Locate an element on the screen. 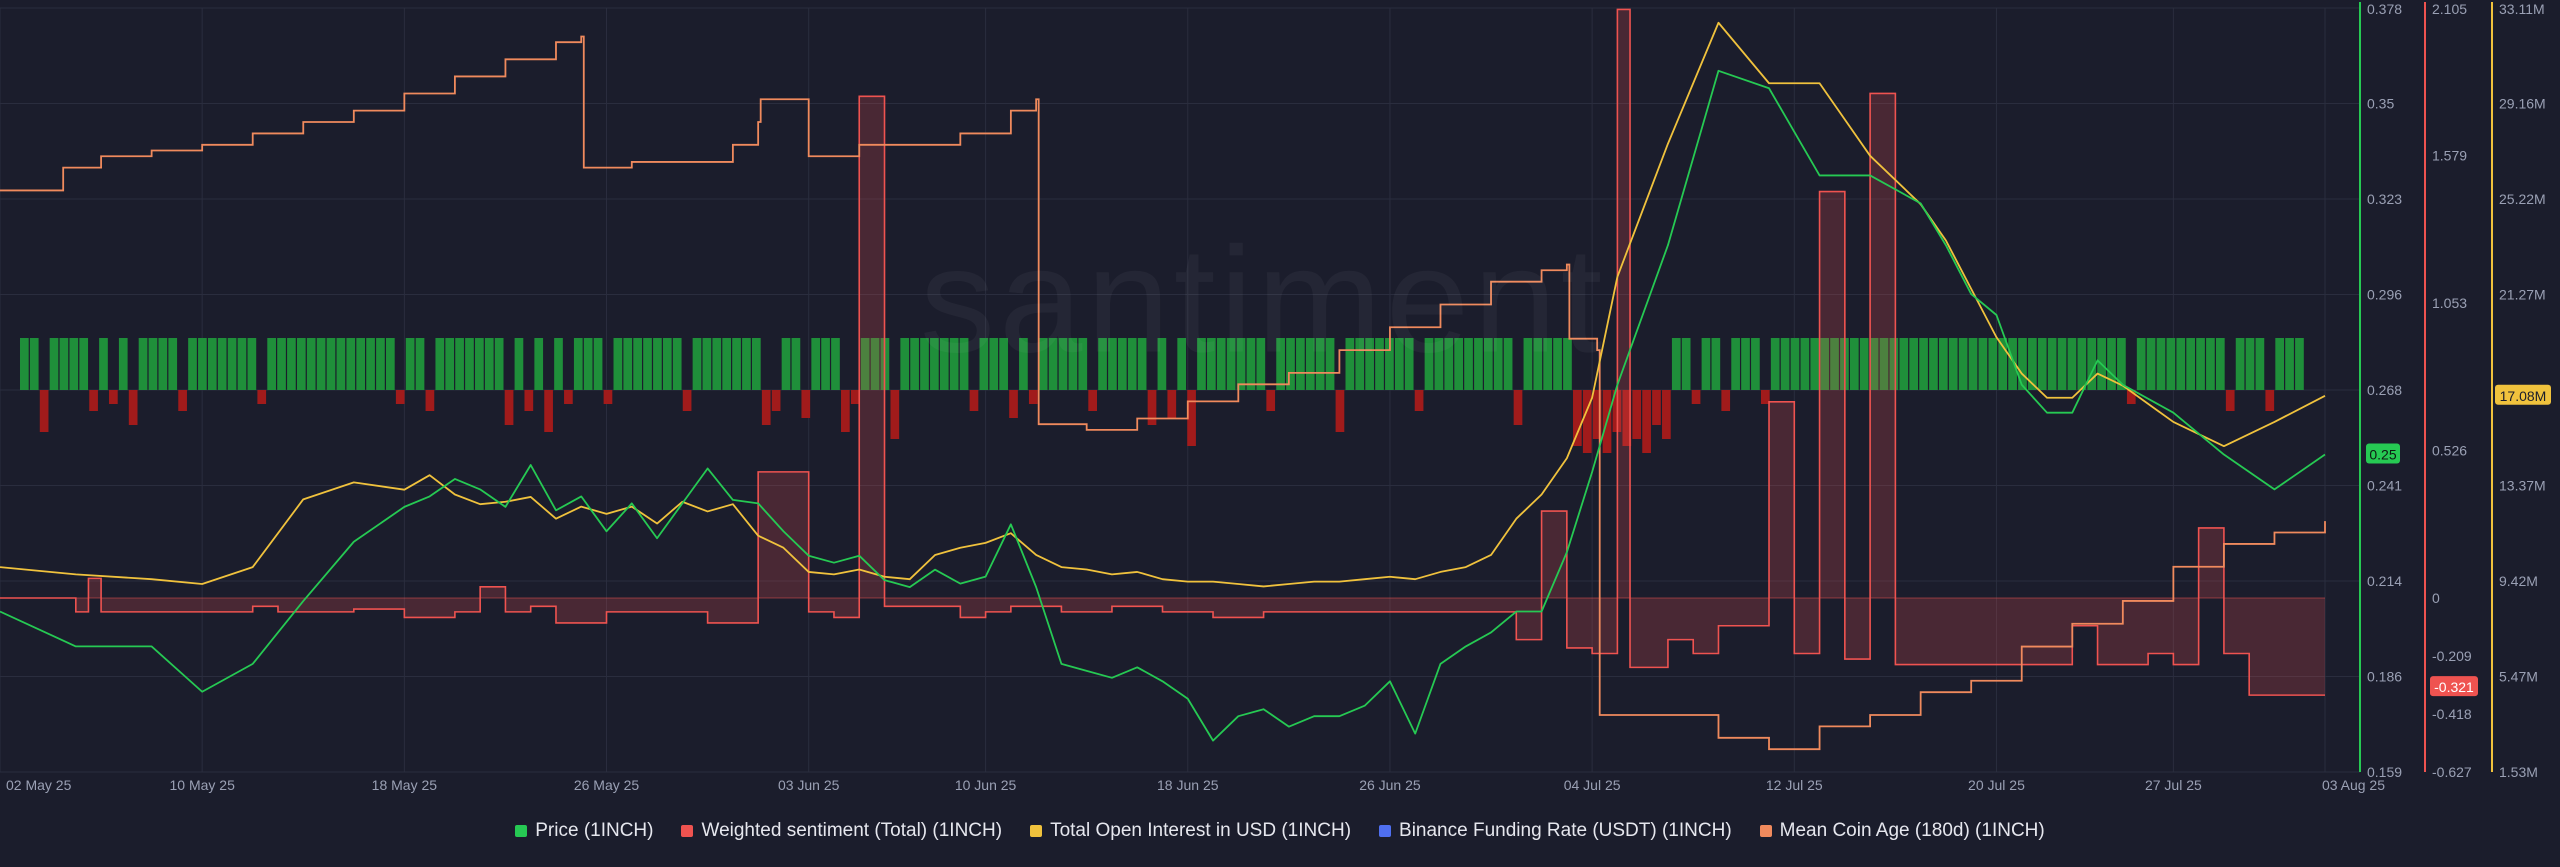  legend-item: Weighted sentiment (Total) (1INCH) is located at coordinates (841, 831).